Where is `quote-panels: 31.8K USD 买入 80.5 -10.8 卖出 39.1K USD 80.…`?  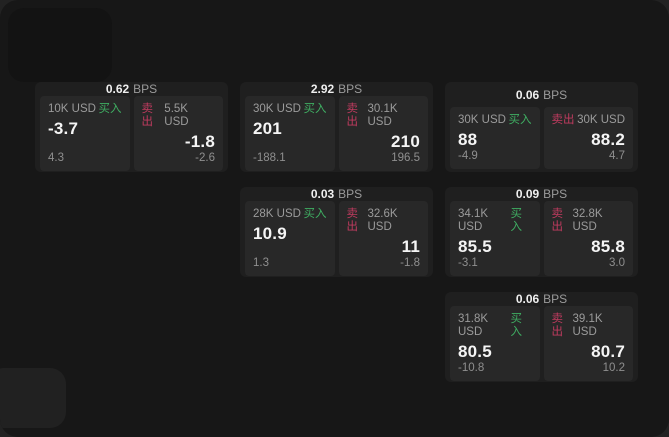
quote-panels: 31.8K USD 买入 80.5 -10.8 卖出 39.1K USD 80.… is located at coordinates (541, 343).